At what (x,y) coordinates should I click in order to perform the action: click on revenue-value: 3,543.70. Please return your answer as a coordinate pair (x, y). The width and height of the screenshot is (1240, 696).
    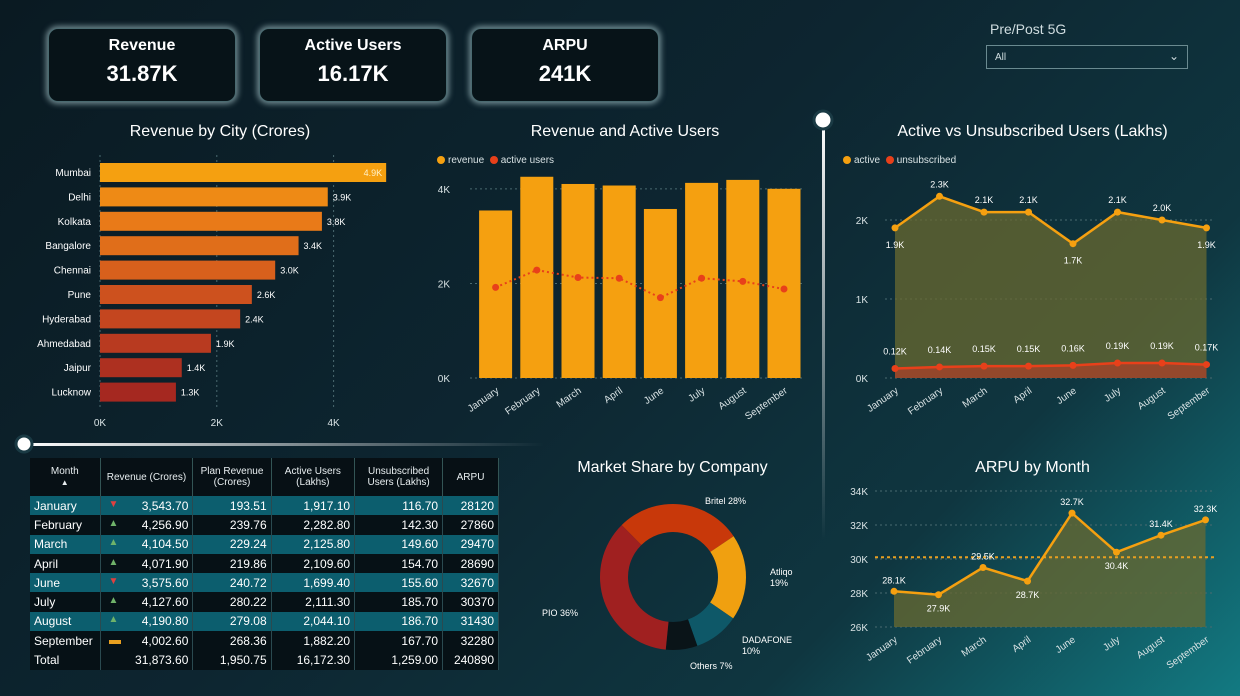
    Looking at the image, I should click on (165, 505).